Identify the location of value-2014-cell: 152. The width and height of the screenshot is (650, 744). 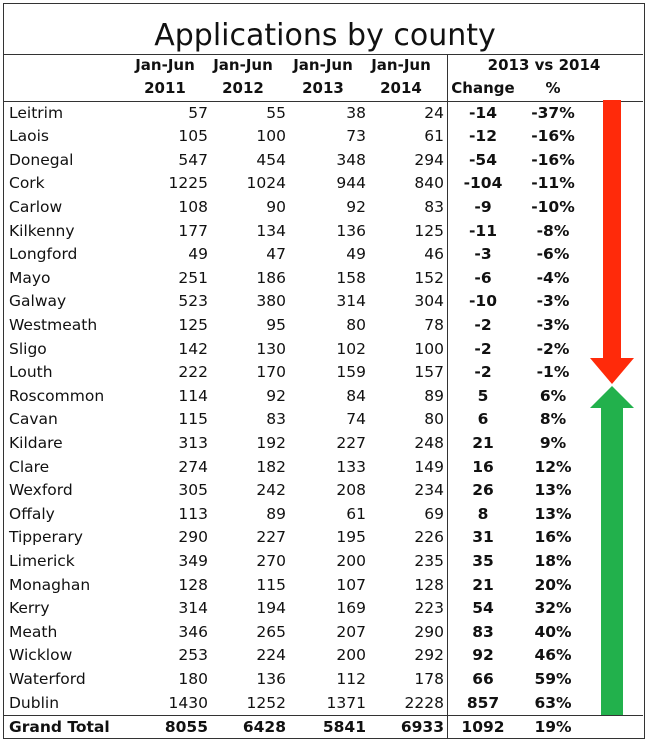
(429, 277).